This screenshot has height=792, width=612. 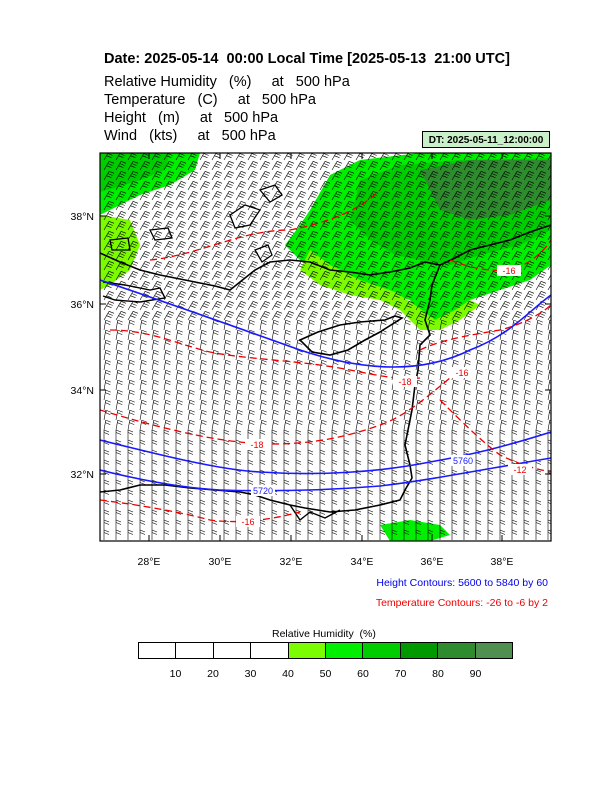 What do you see at coordinates (291, 562) in the screenshot?
I see `lon-label: 32°E` at bounding box center [291, 562].